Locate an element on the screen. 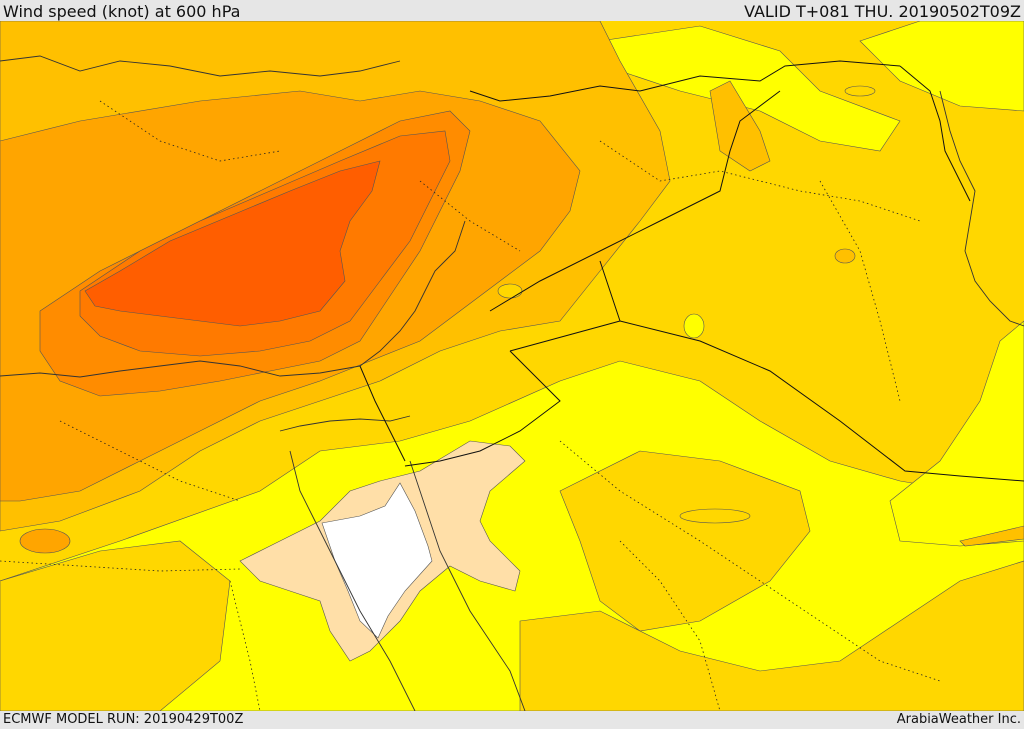  coastline-red-sea-east is located at coordinates (467, 585).